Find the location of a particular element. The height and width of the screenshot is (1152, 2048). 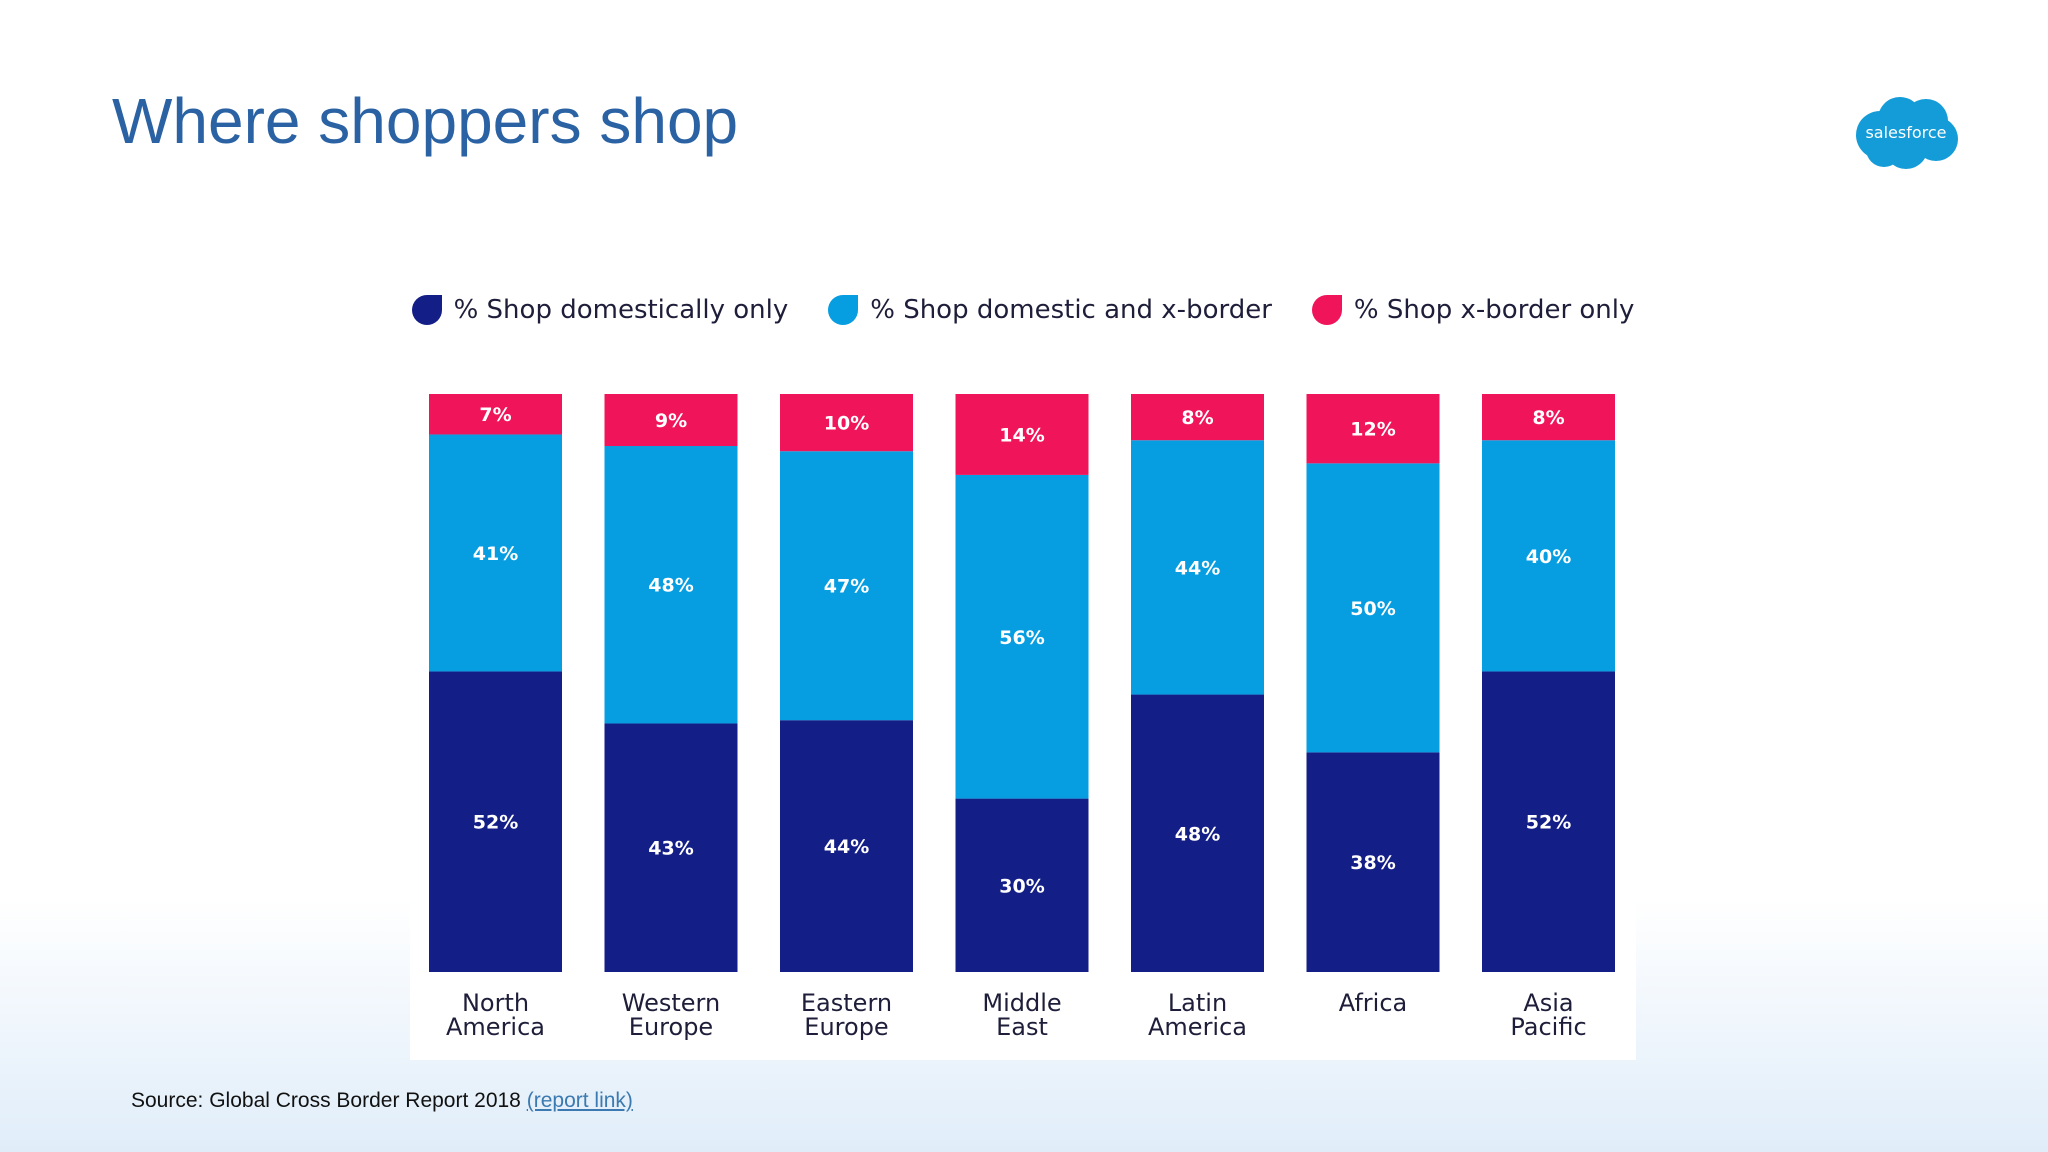

data-label-africa-xborder-only: 12% is located at coordinates (1372, 430).